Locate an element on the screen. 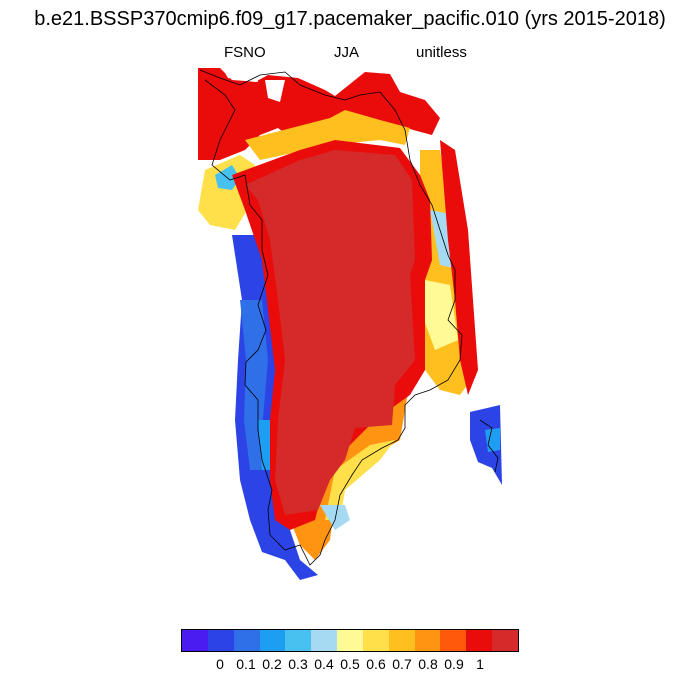 This screenshot has width=700, height=700. season-label: JJA is located at coordinates (347, 52).